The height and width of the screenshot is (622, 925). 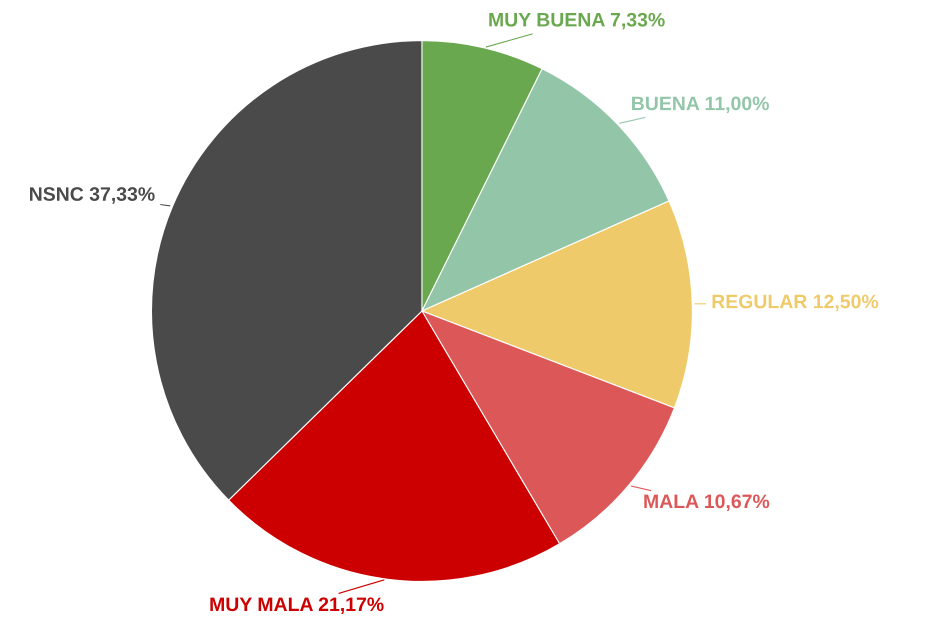 I want to click on slice-label: MUY MALA 21,17%, so click(x=297, y=605).